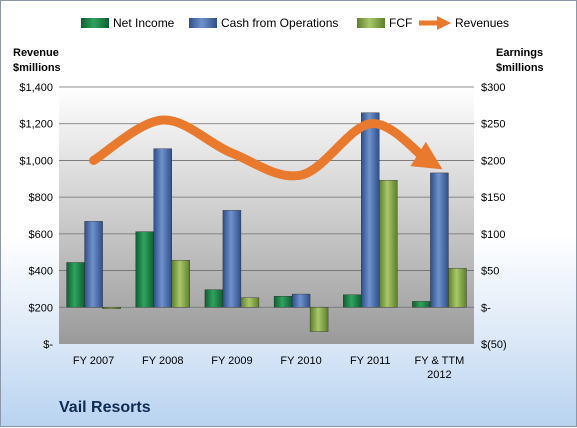  Describe the element at coordinates (36, 53) in the screenshot. I see `left-axis-title-line1: Revenue` at that location.